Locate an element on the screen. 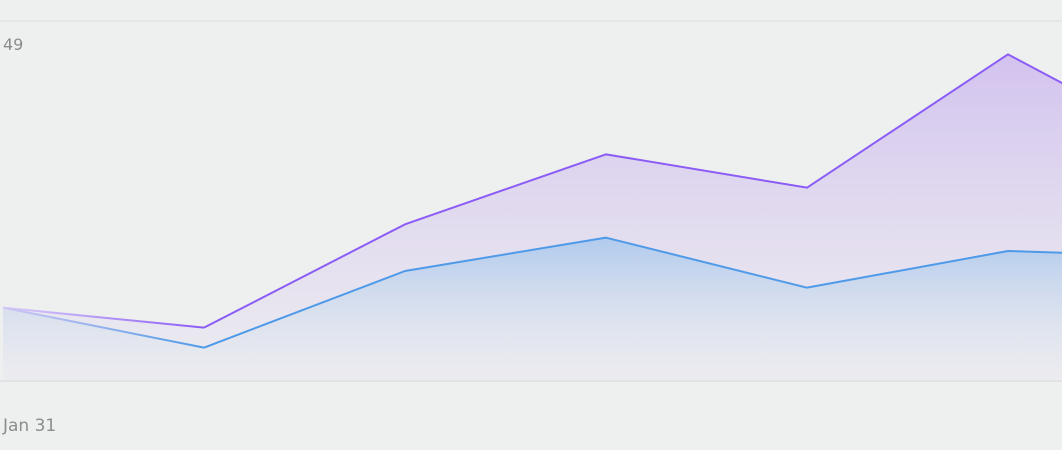 The height and width of the screenshot is (450, 1062). series-1-line-start is located at coordinates (103, 317).